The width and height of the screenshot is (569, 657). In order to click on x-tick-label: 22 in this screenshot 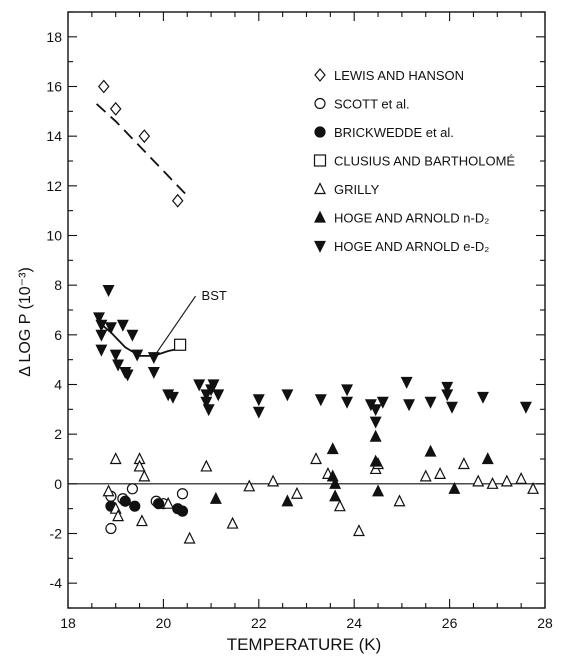, I will do `click(259, 623)`.